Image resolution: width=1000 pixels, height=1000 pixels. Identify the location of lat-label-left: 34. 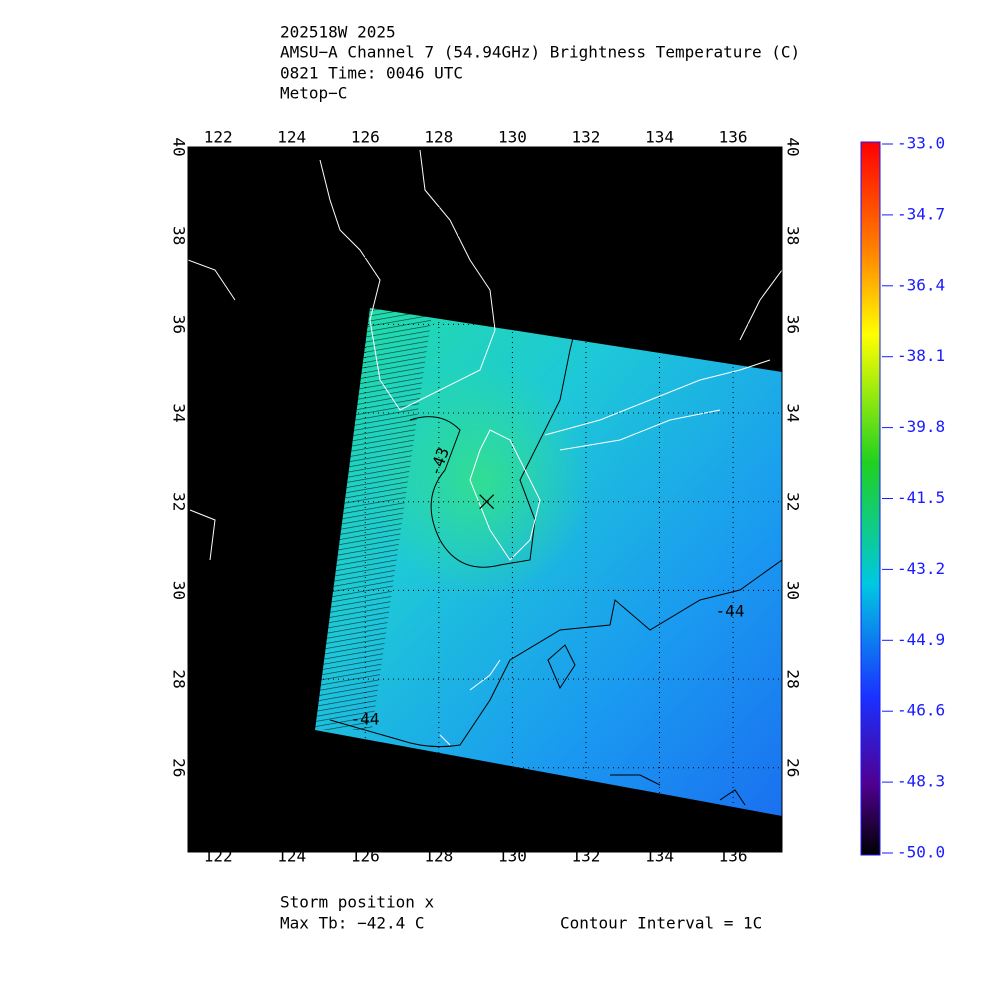
(179, 412).